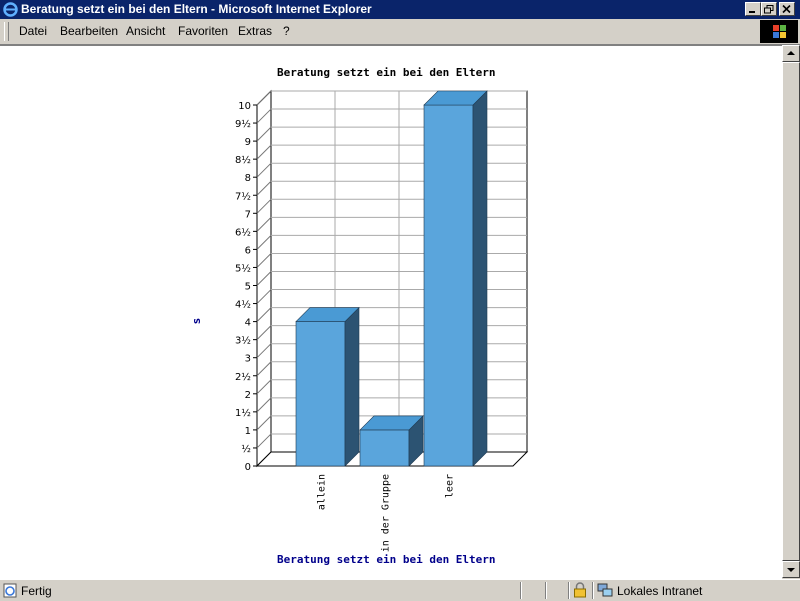 This screenshot has height=601, width=800. What do you see at coordinates (386, 513) in the screenshot?
I see `category-label: in der Gruppe` at bounding box center [386, 513].